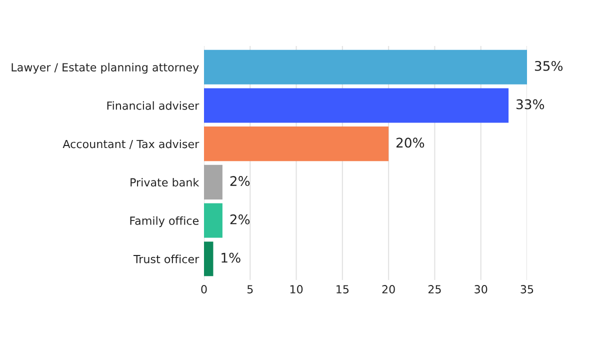  What do you see at coordinates (342, 289) in the screenshot?
I see `x-tick-label: 15` at bounding box center [342, 289].